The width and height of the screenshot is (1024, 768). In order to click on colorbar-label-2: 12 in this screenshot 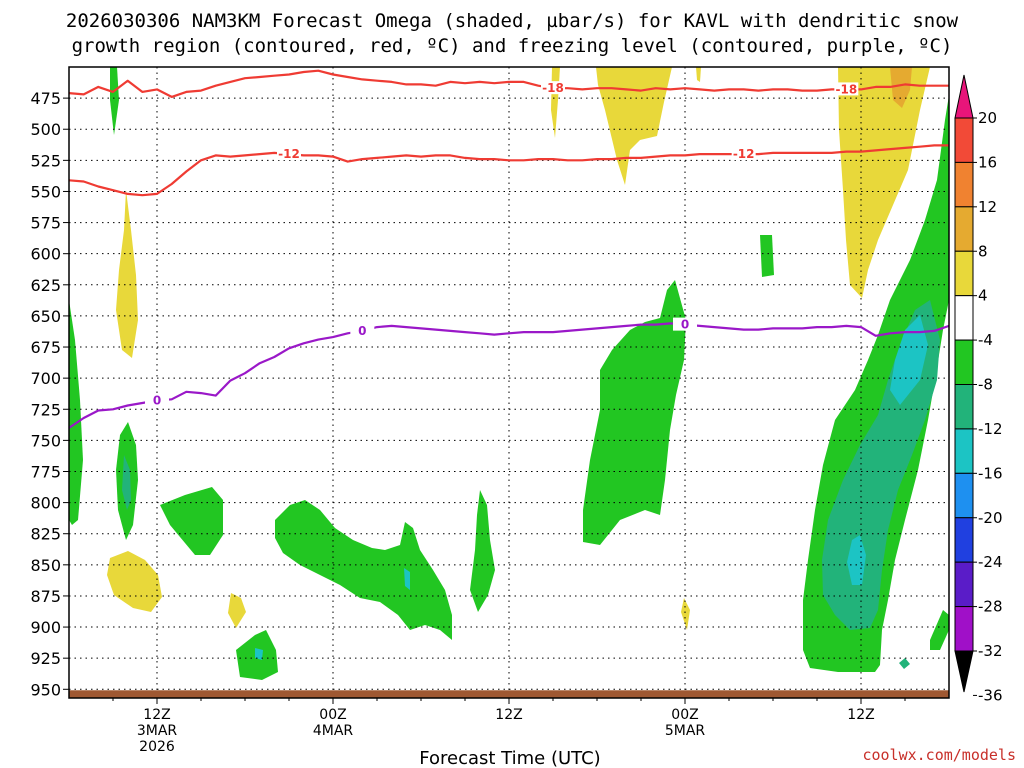, I will do `click(987, 207)`.